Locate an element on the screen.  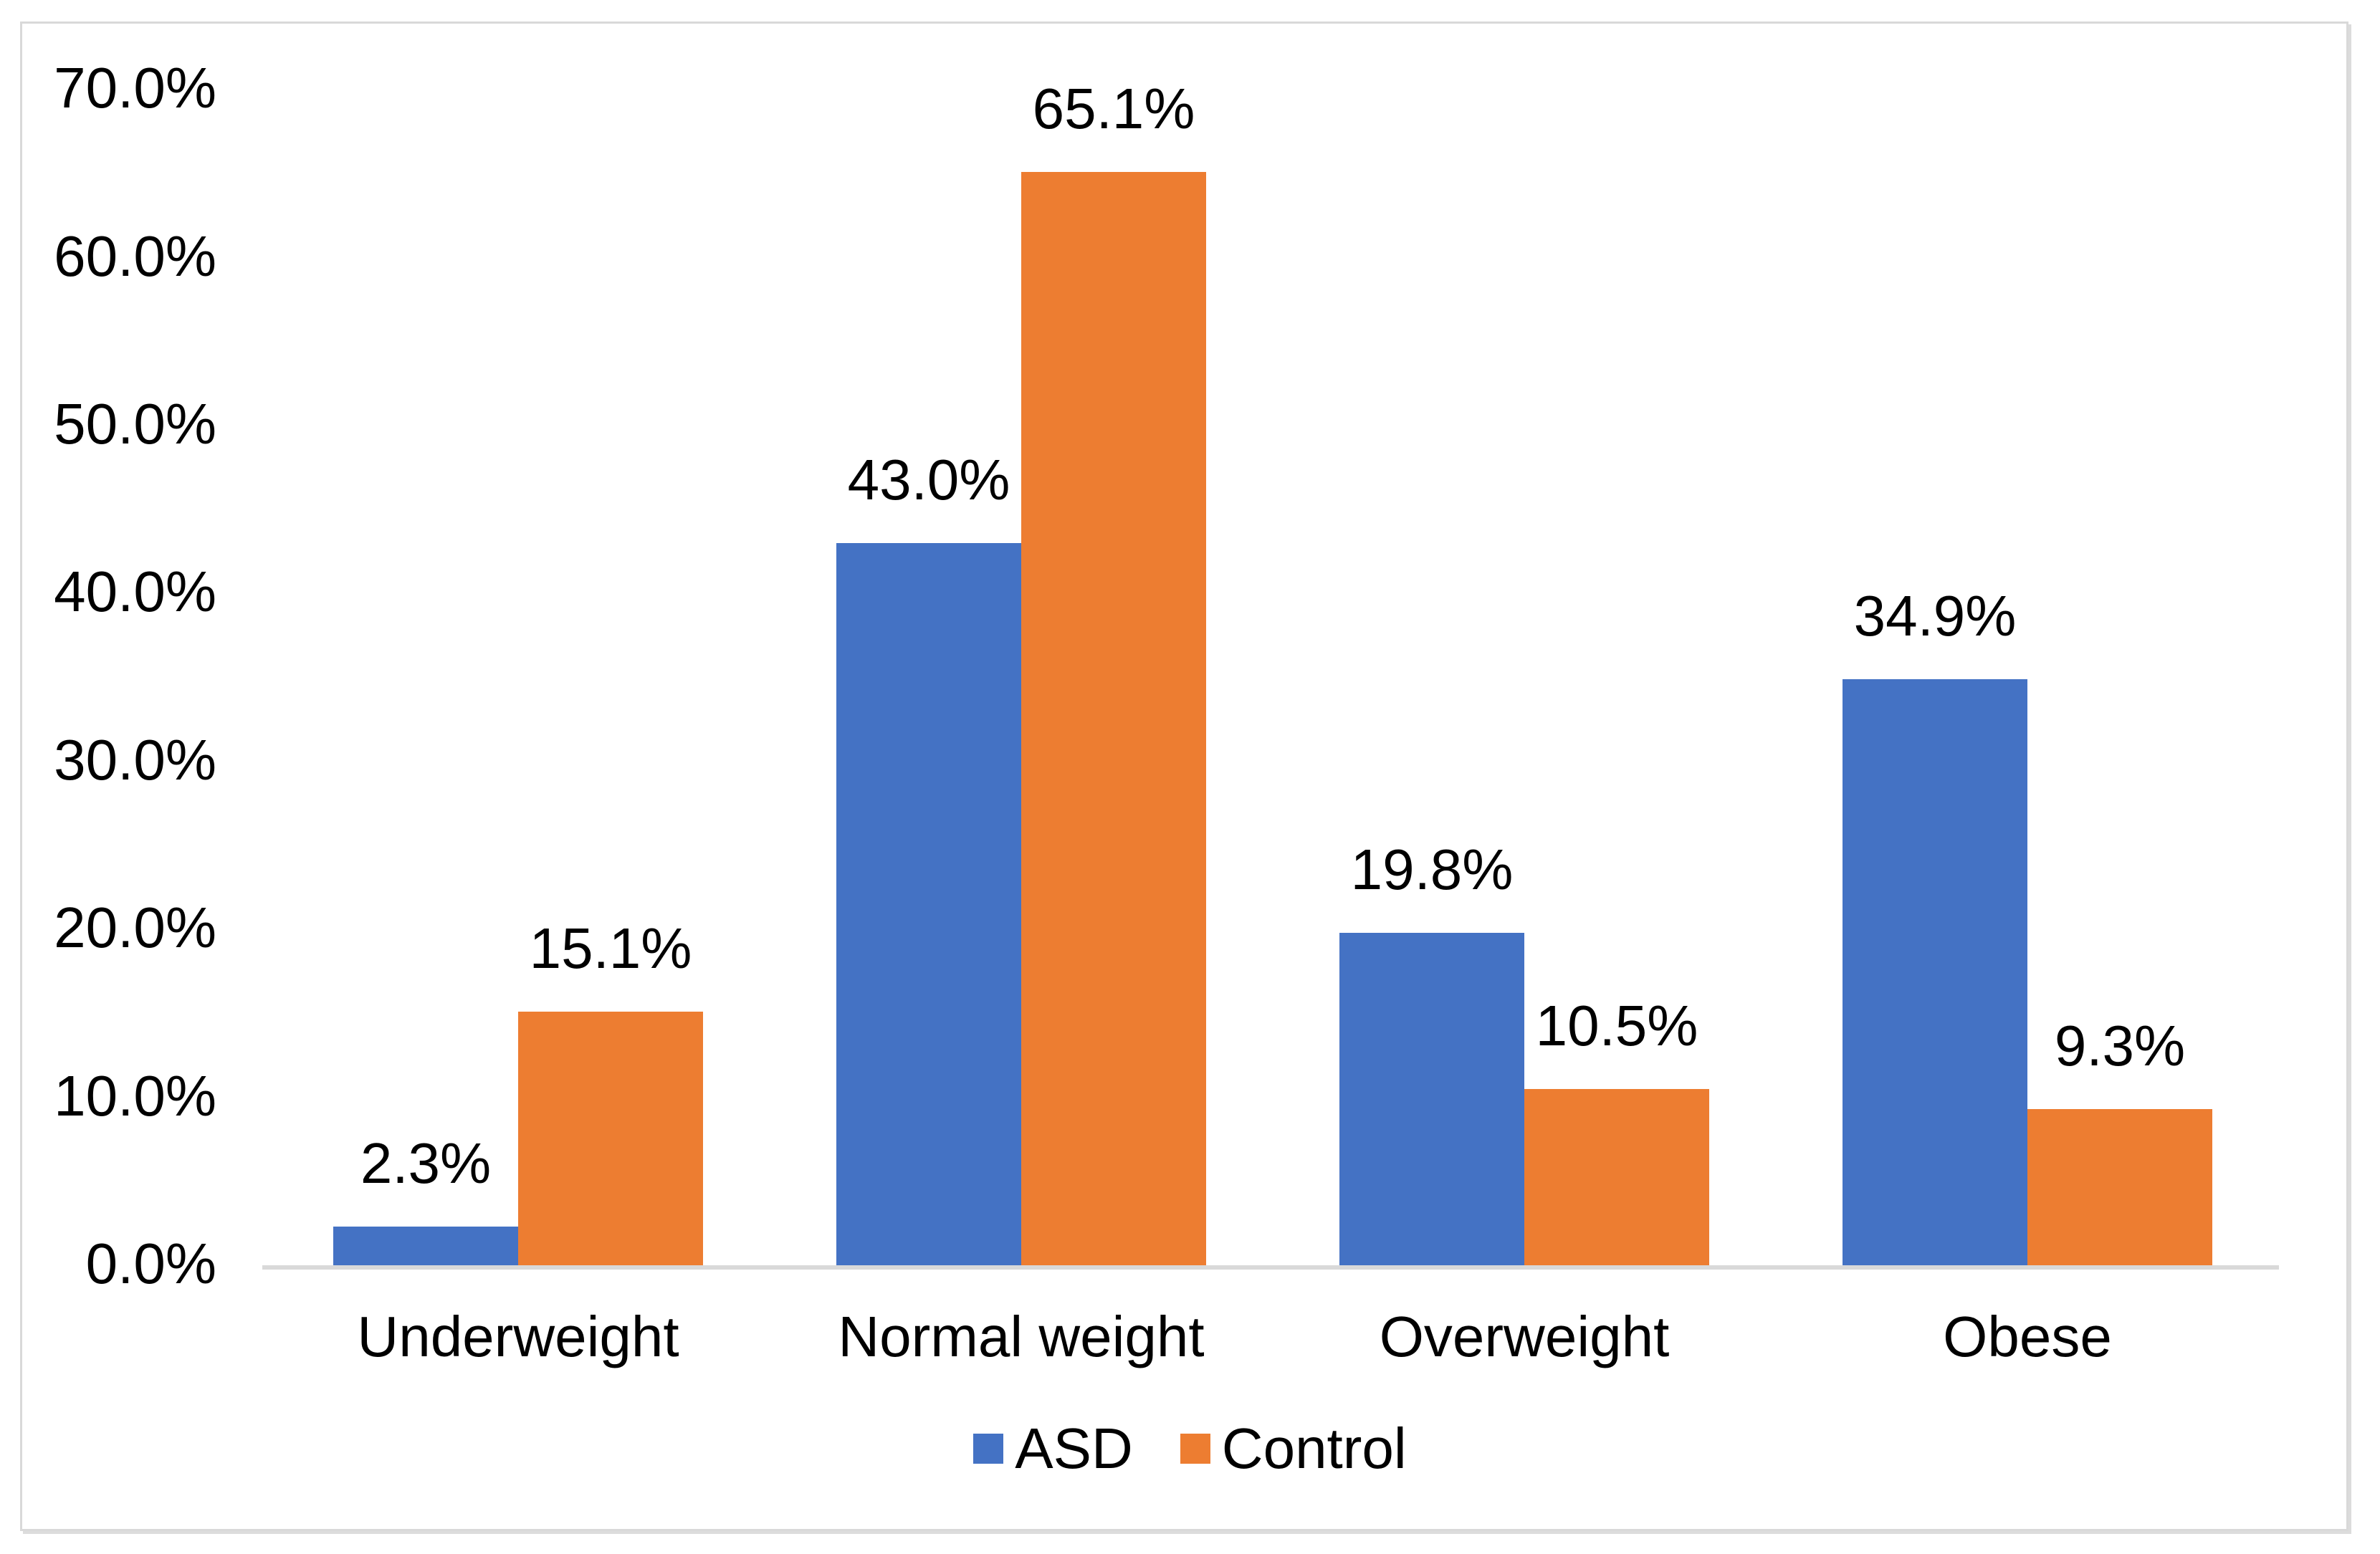
category-label-overweight: Overweight is located at coordinates (1524, 1336).